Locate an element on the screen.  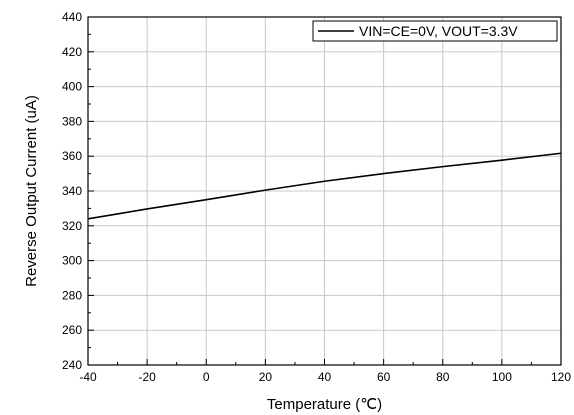
y-tick-labels: 240 260 280 300 320 340 360 380 400 420 440 is located at coordinates (72, 191).